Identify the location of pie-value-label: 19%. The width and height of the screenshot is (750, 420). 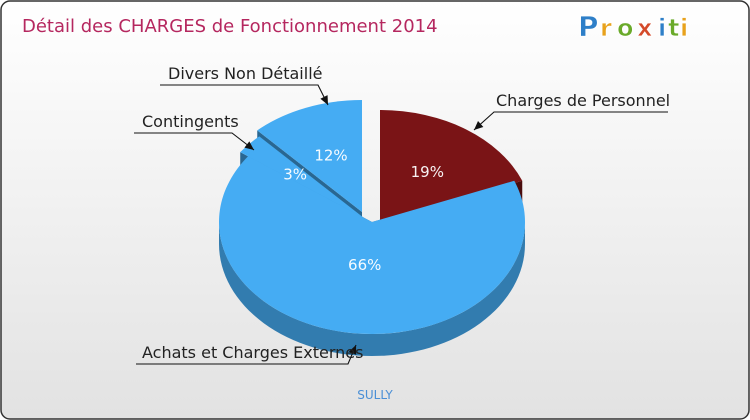
(427, 172).